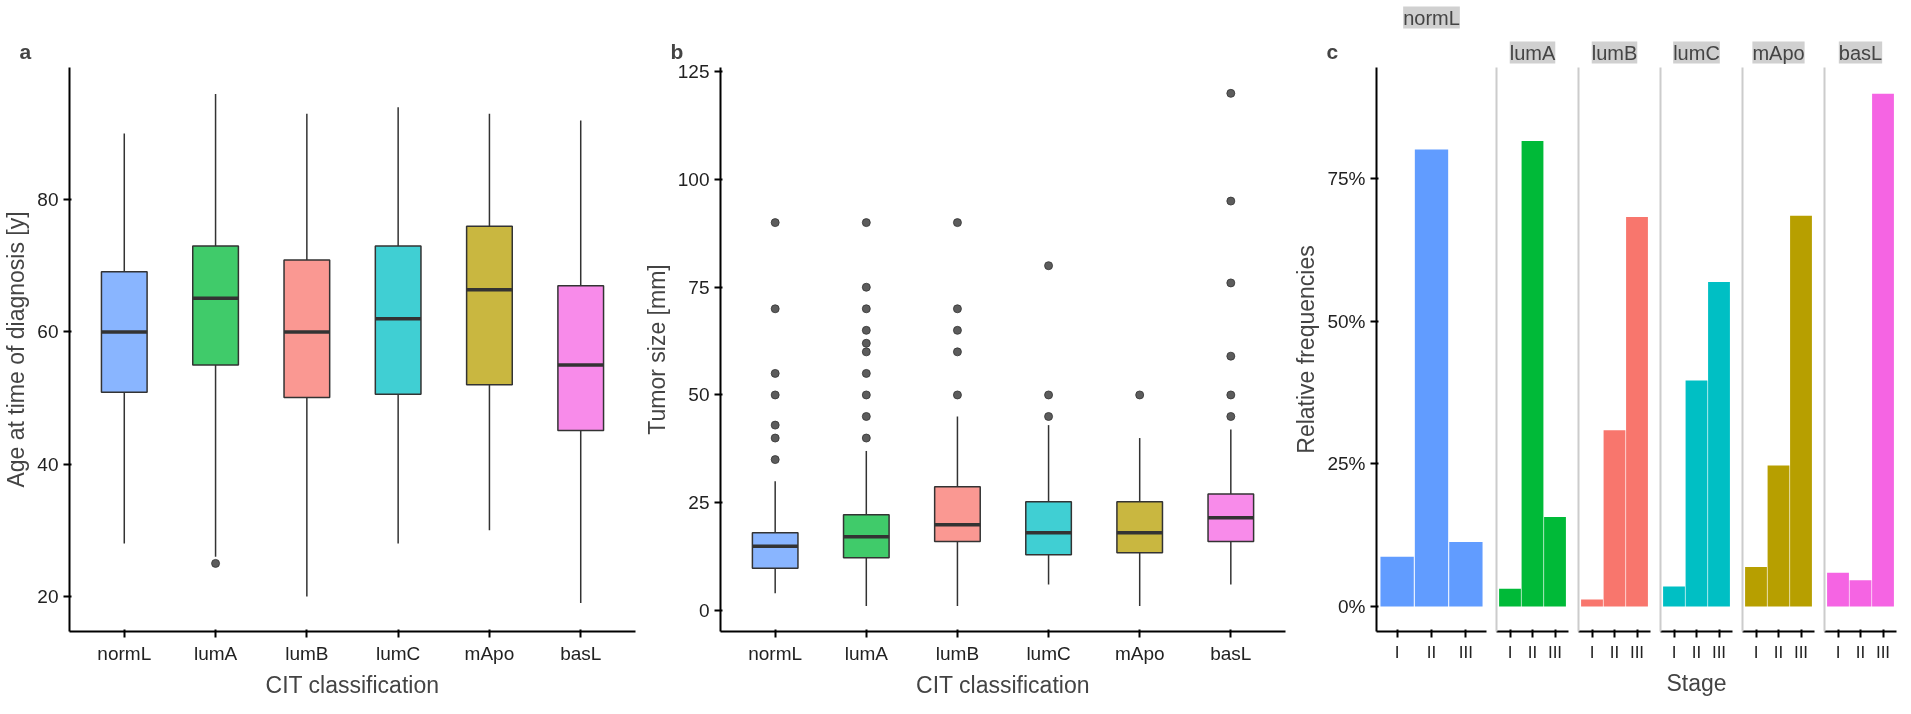 The width and height of the screenshot is (1911, 714). I want to click on y-tick-label: 125, so click(693, 72).